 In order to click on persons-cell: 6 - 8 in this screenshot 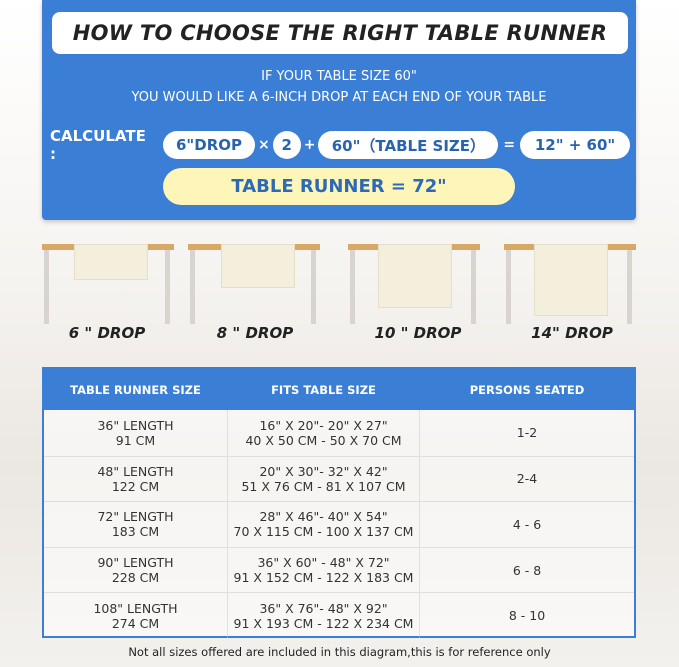, I will do `click(527, 570)`.